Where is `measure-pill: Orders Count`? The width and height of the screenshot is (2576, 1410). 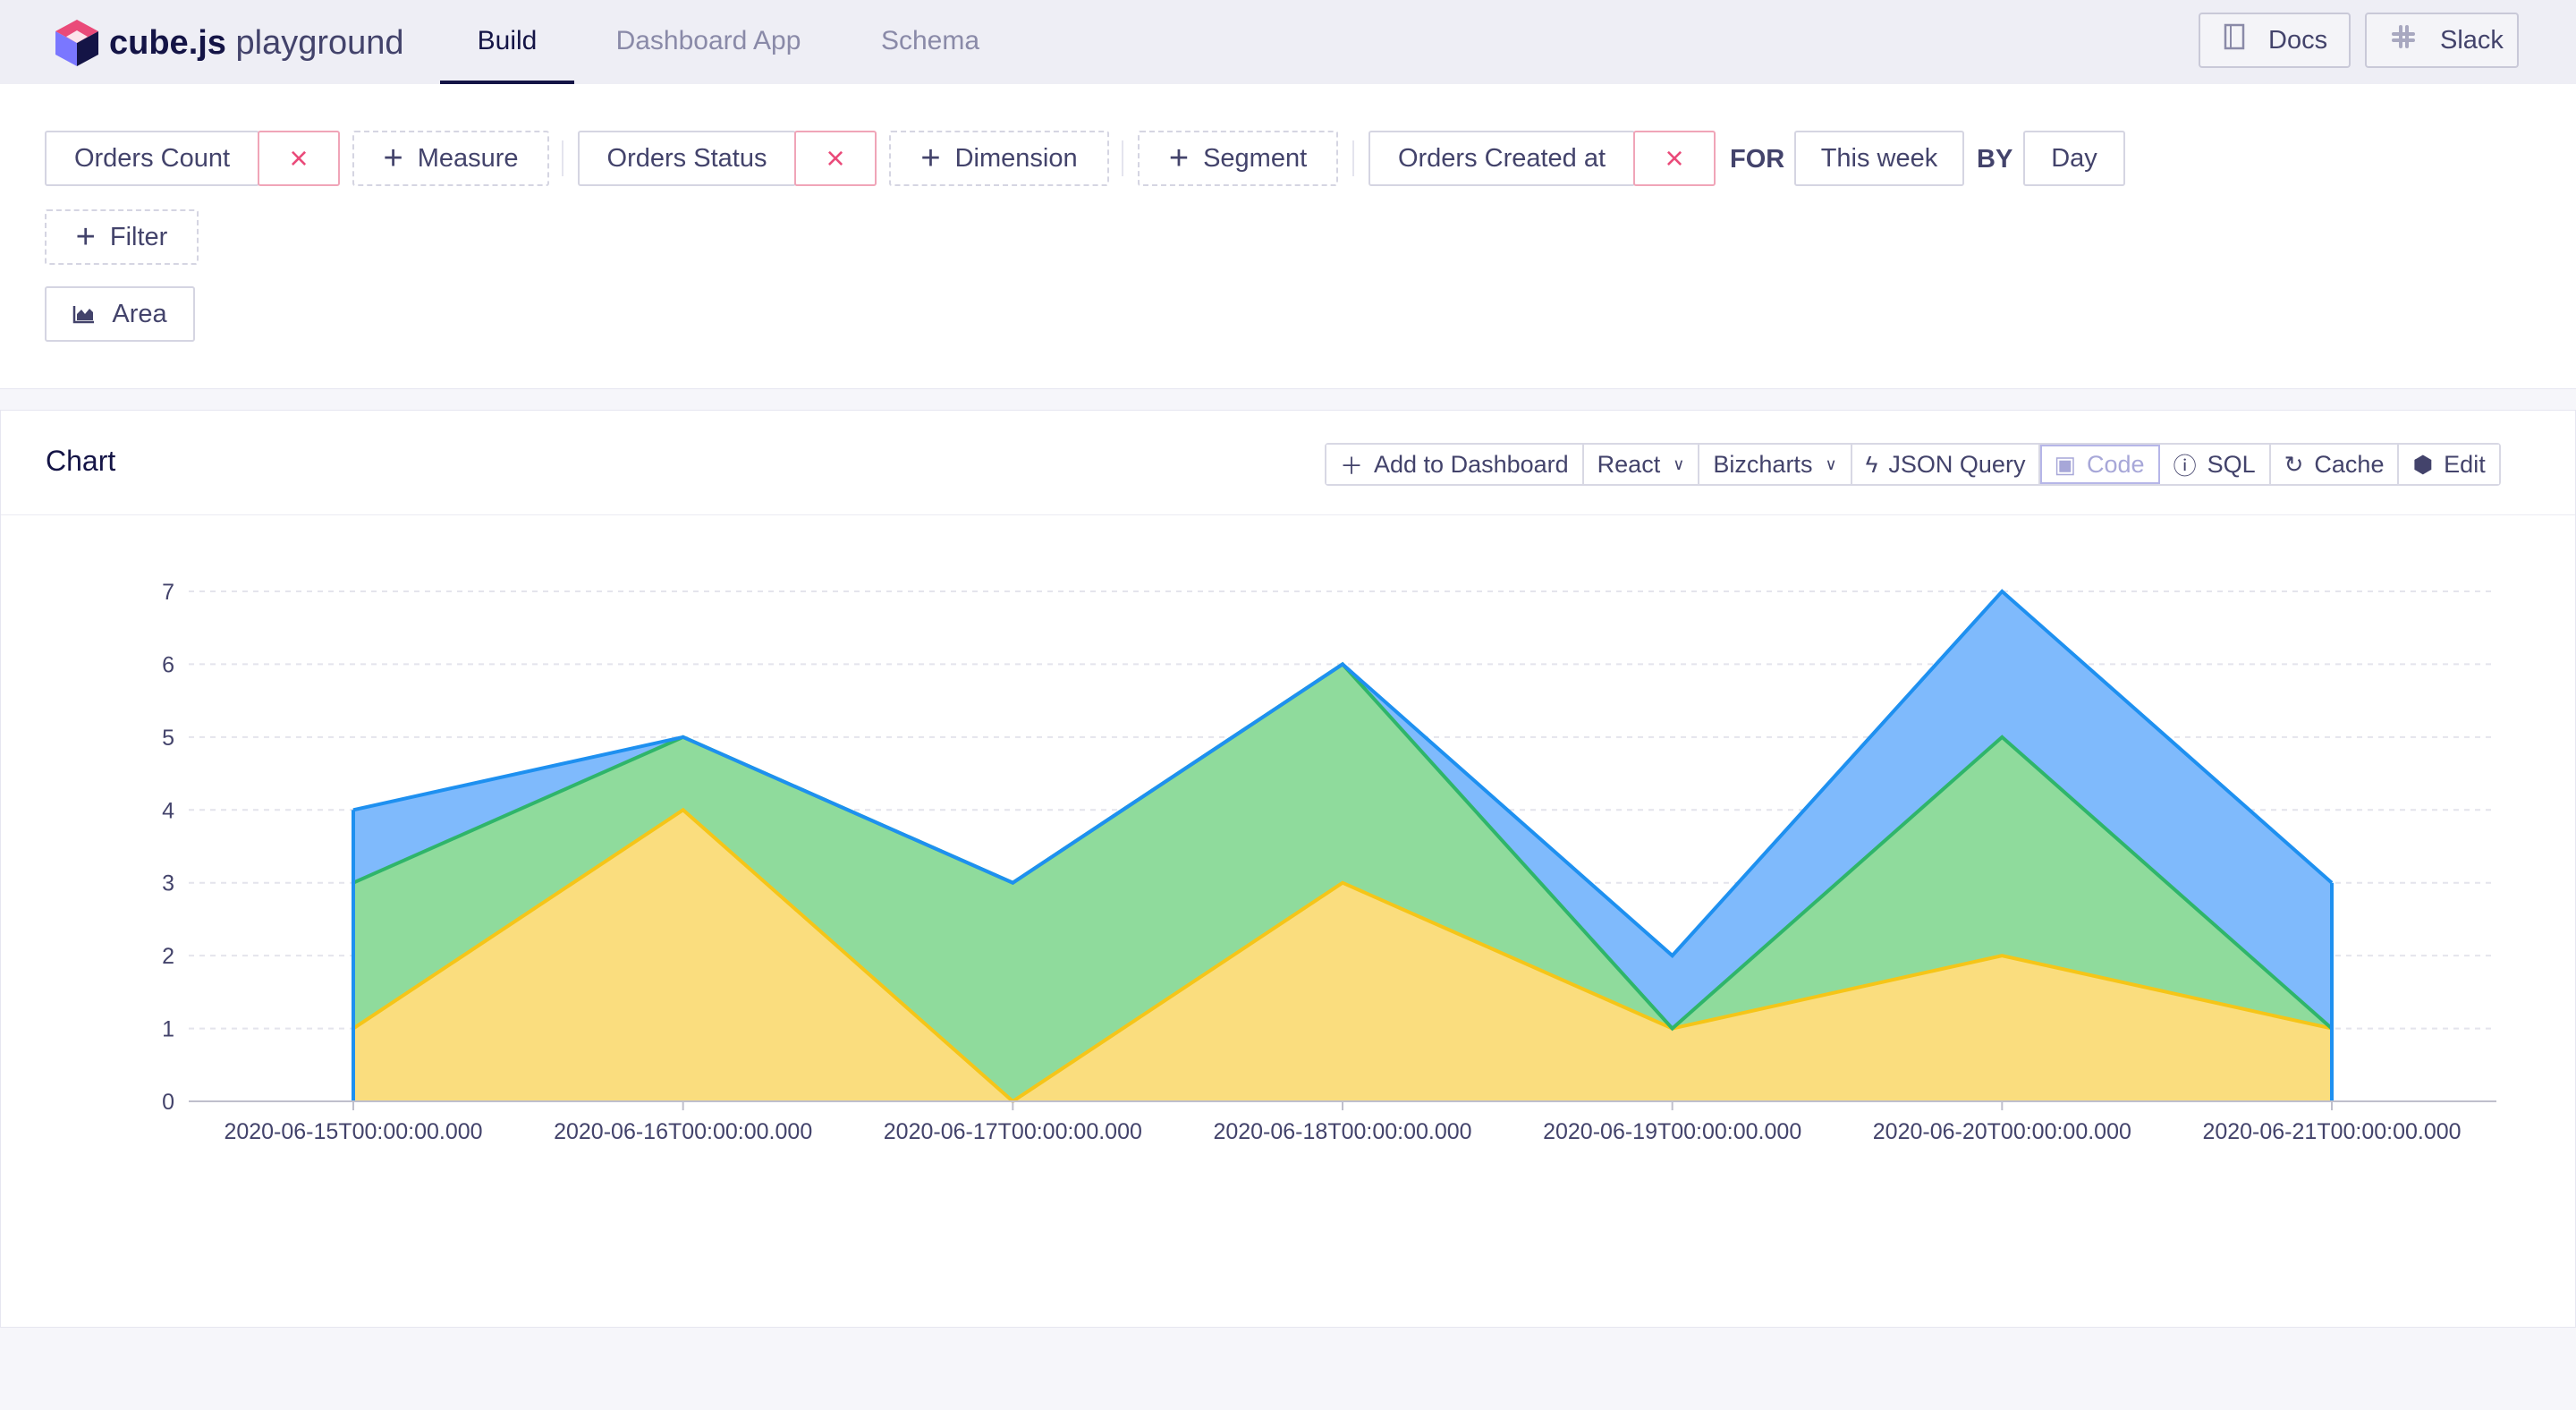
measure-pill: Orders Count is located at coordinates (152, 158).